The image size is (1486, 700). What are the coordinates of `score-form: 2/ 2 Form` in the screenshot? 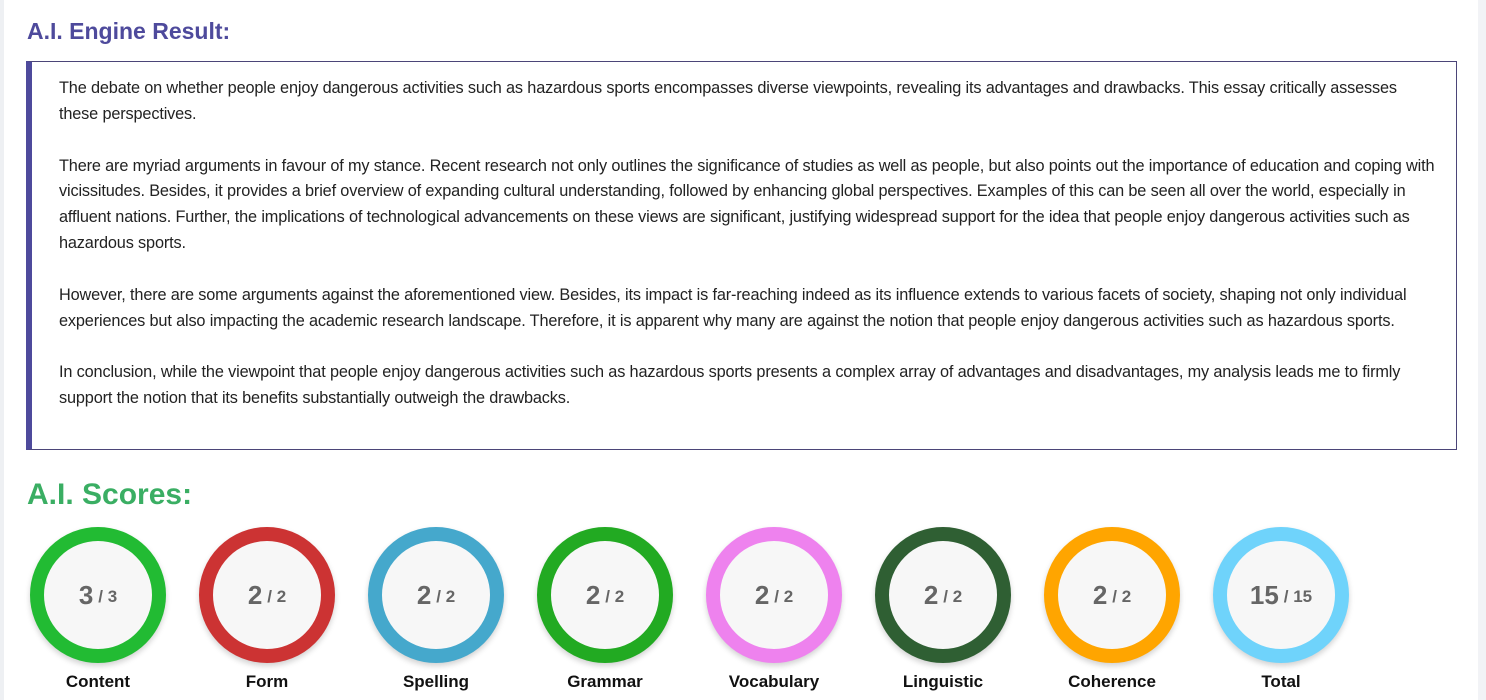 It's located at (283, 609).